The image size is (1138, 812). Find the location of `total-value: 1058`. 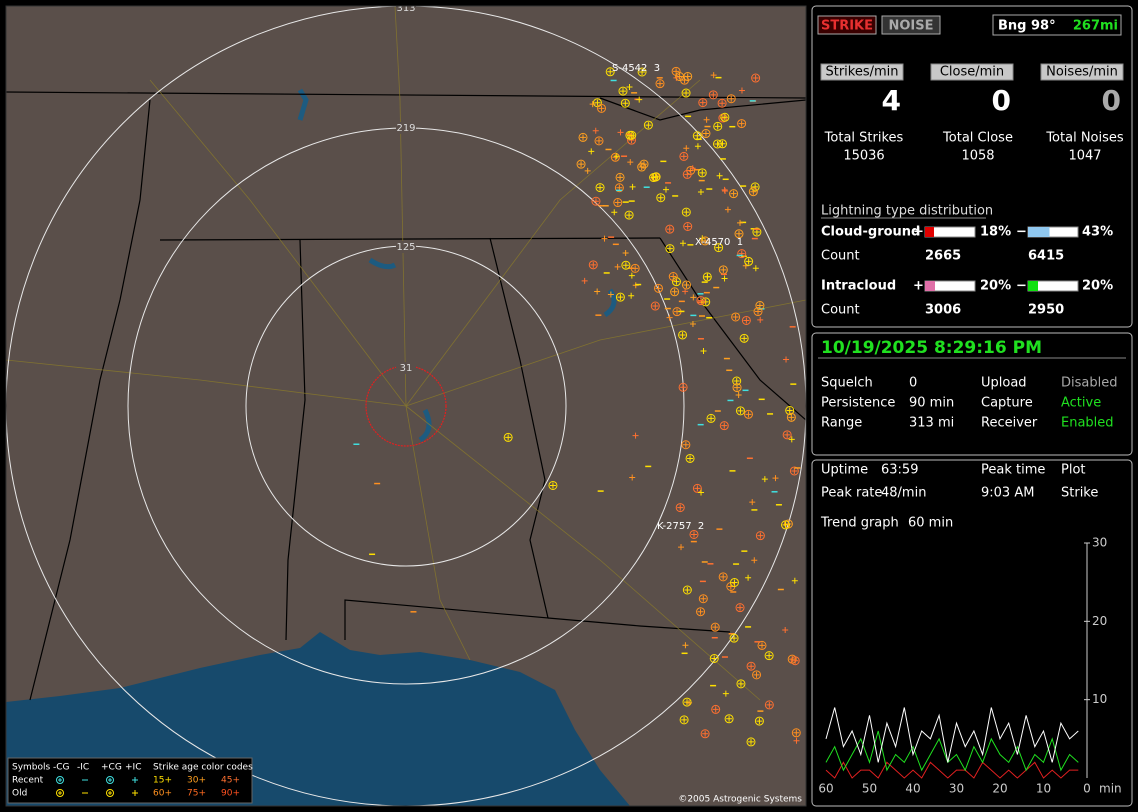

total-value: 1058 is located at coordinates (977, 156).